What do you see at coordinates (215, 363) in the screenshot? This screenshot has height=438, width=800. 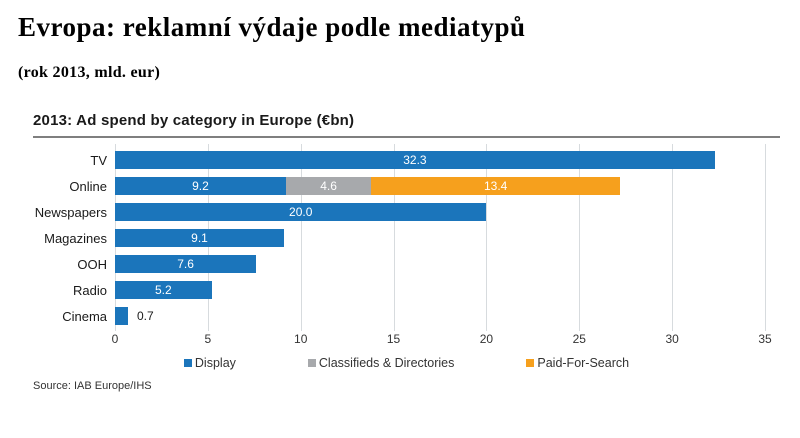 I see `legend-label: Display` at bounding box center [215, 363].